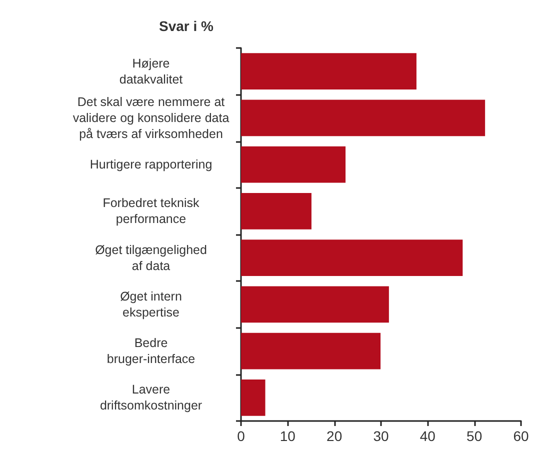 The width and height of the screenshot is (543, 461). Describe the element at coordinates (428, 436) in the screenshot. I see `x-tick-label: 40` at that location.